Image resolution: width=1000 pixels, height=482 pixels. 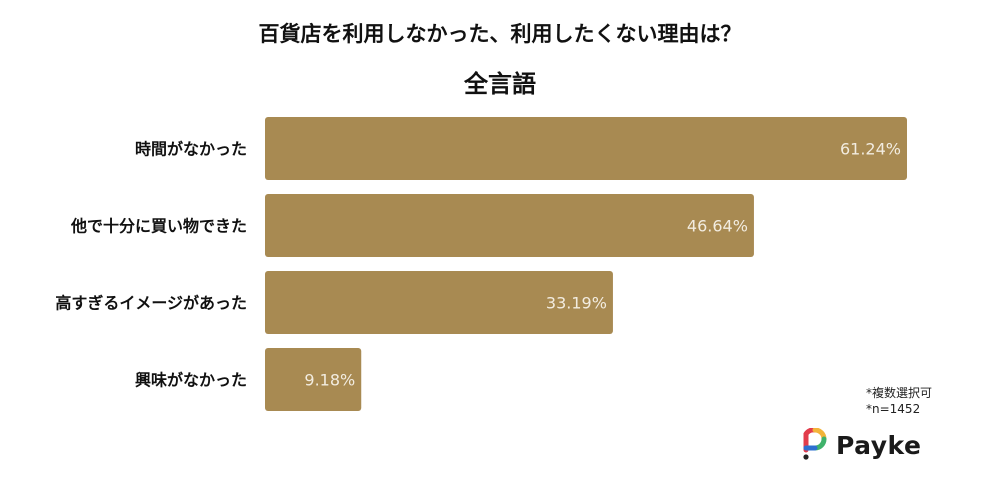 What do you see at coordinates (899, 393) in the screenshot?
I see `note-multiple-choice: *複数選択可` at bounding box center [899, 393].